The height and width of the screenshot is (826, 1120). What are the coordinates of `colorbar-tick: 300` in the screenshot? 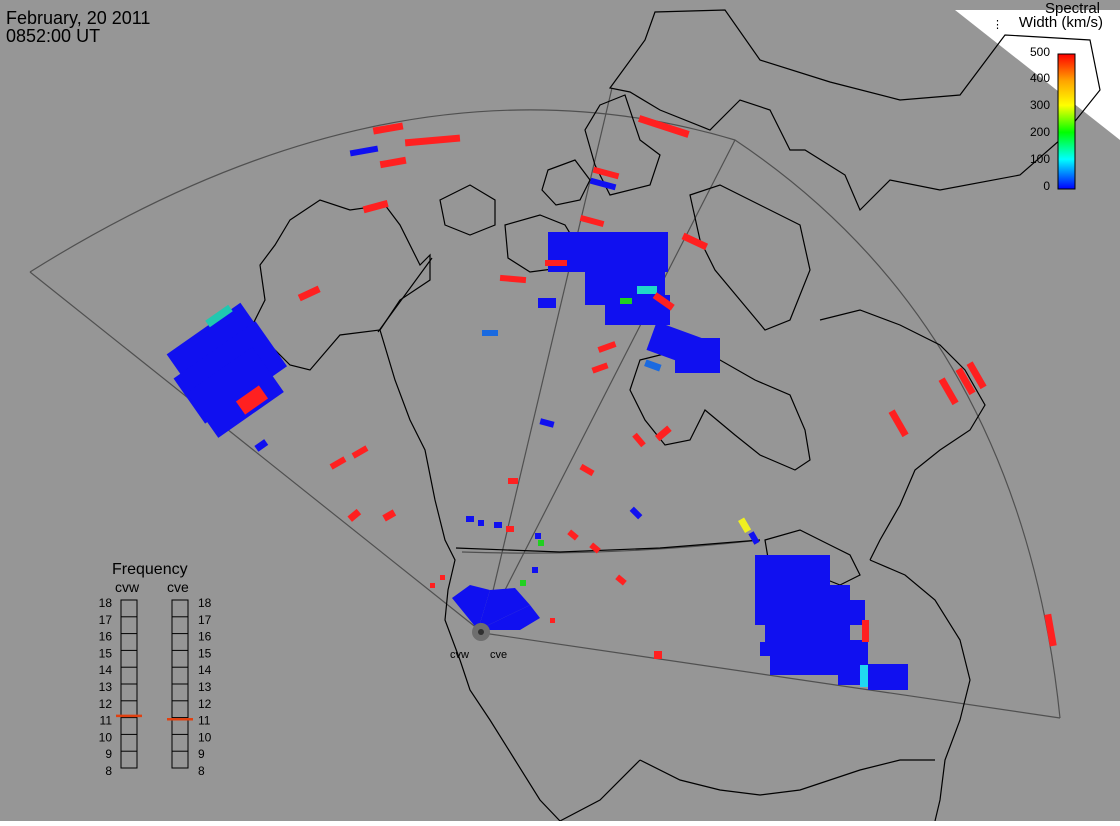 It's located at (1040, 105).